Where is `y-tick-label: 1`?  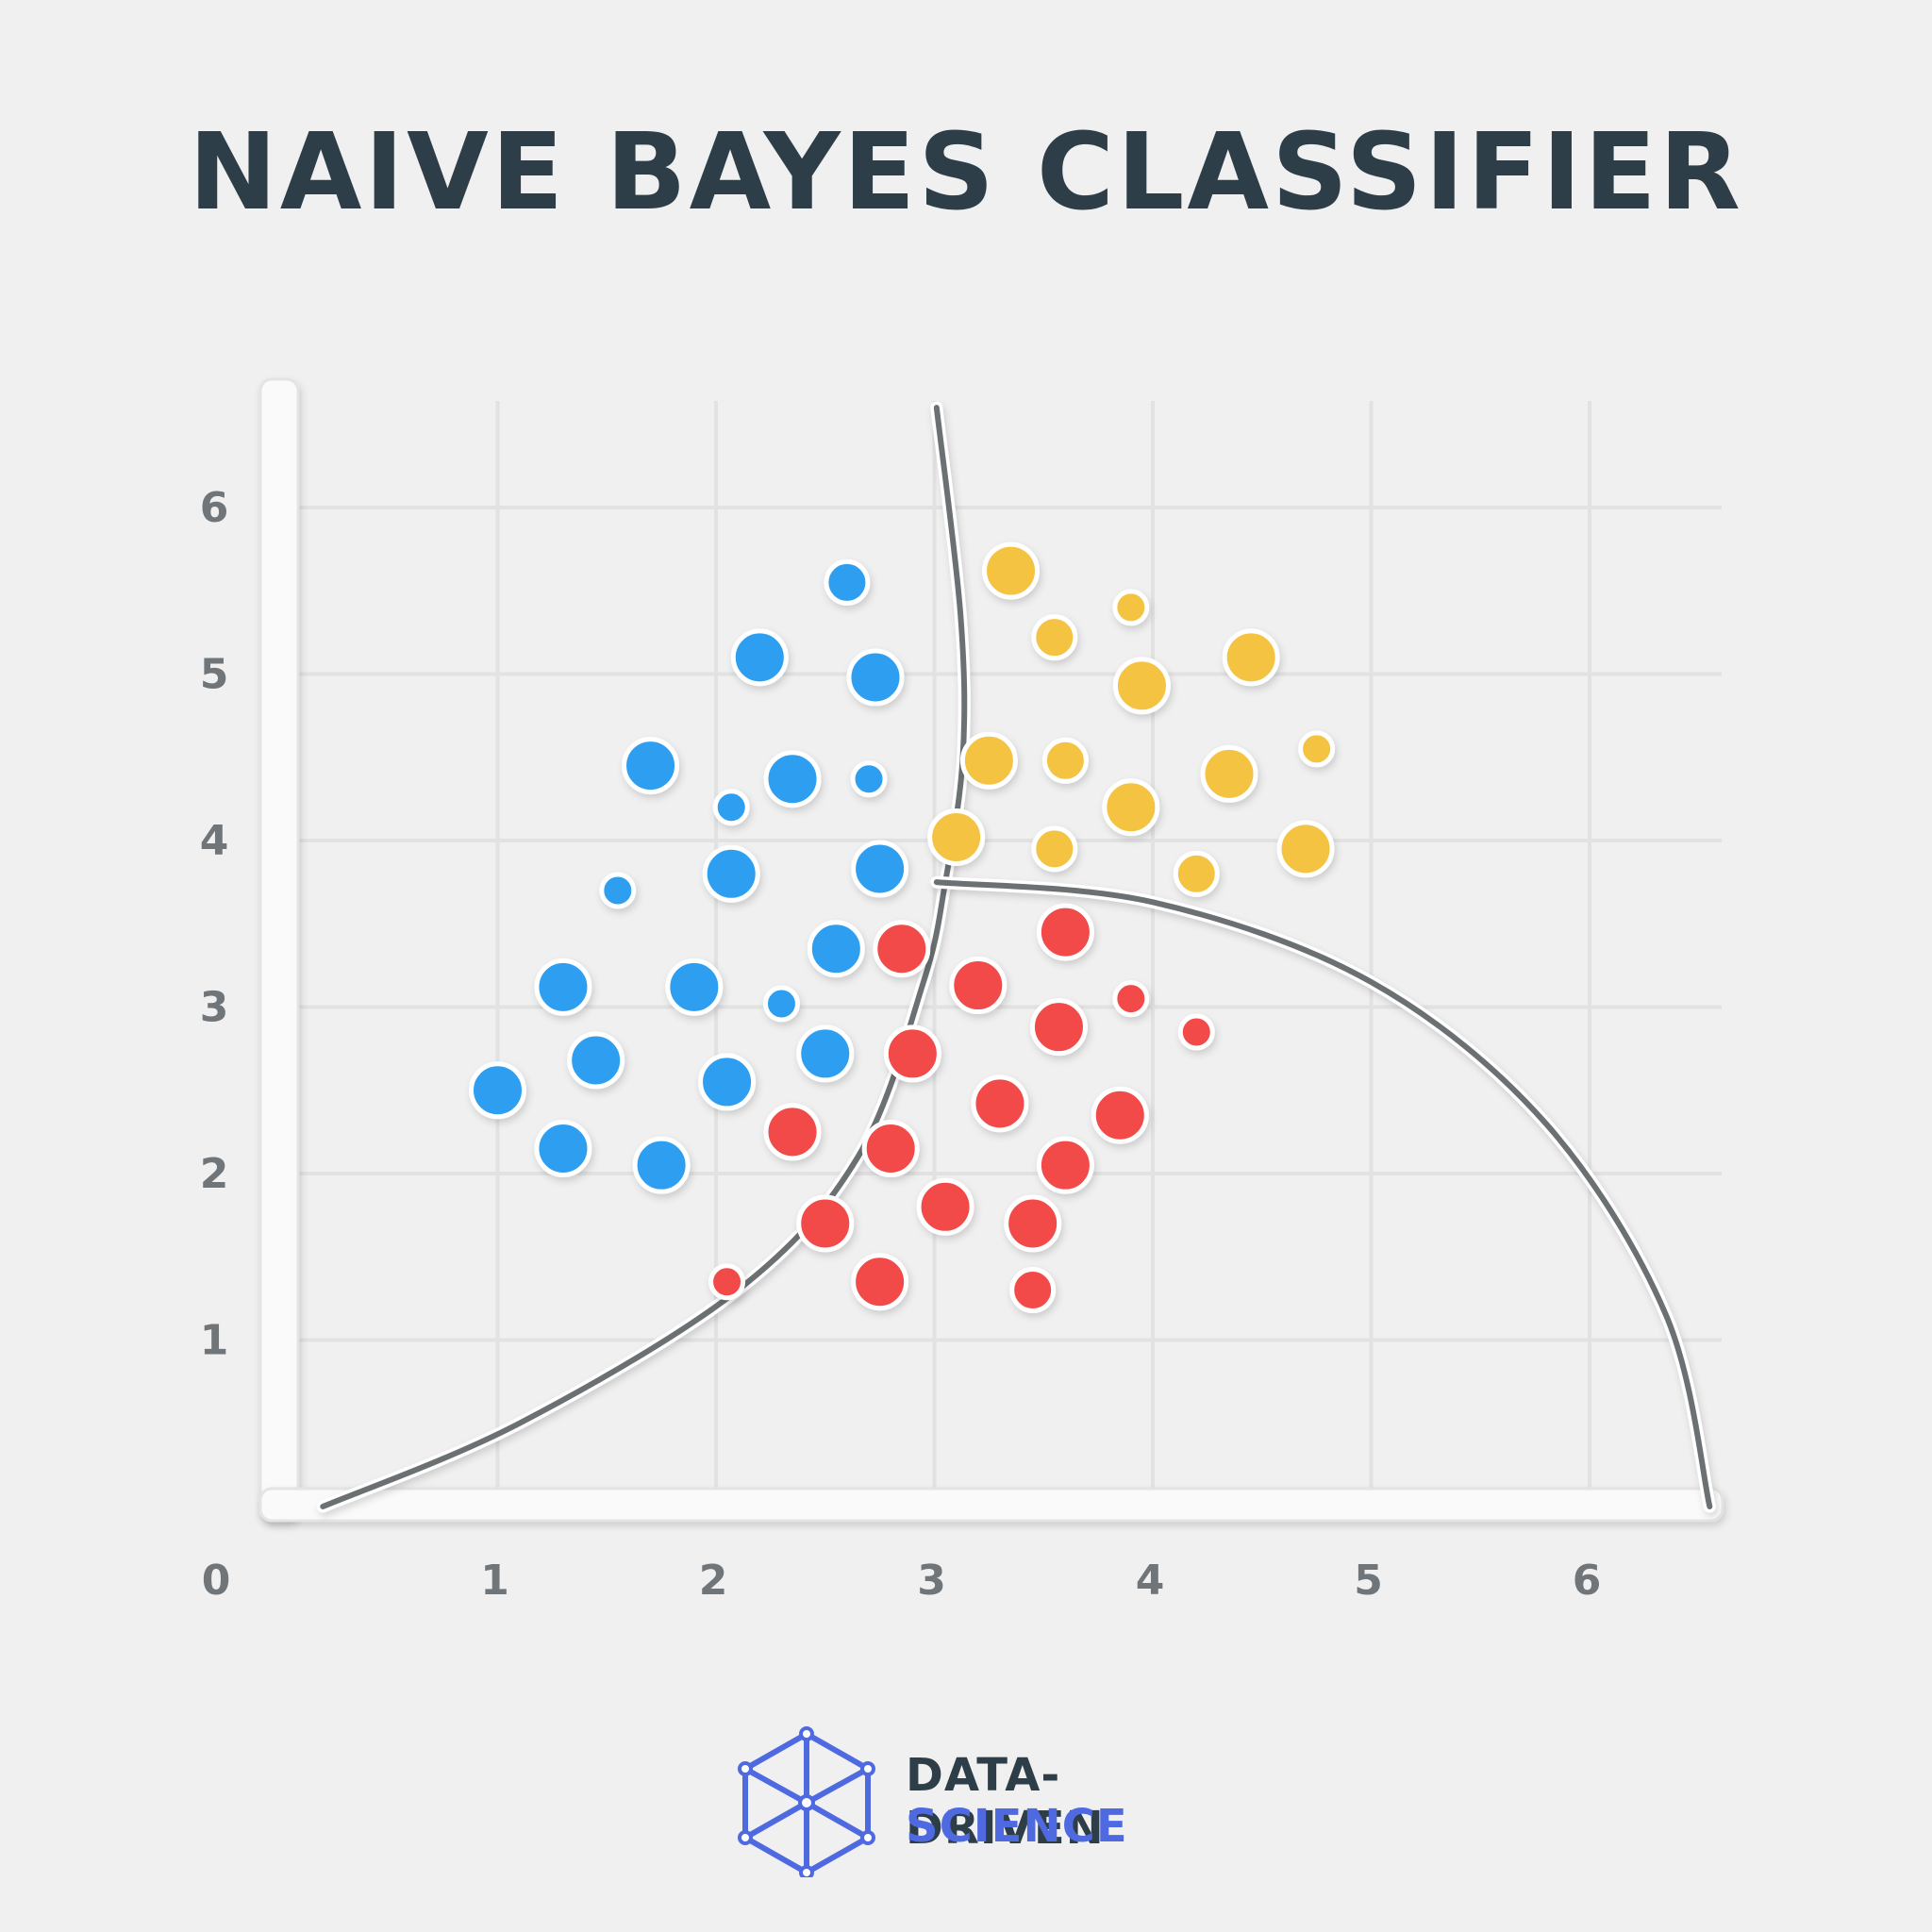 y-tick-label: 1 is located at coordinates (214, 1341).